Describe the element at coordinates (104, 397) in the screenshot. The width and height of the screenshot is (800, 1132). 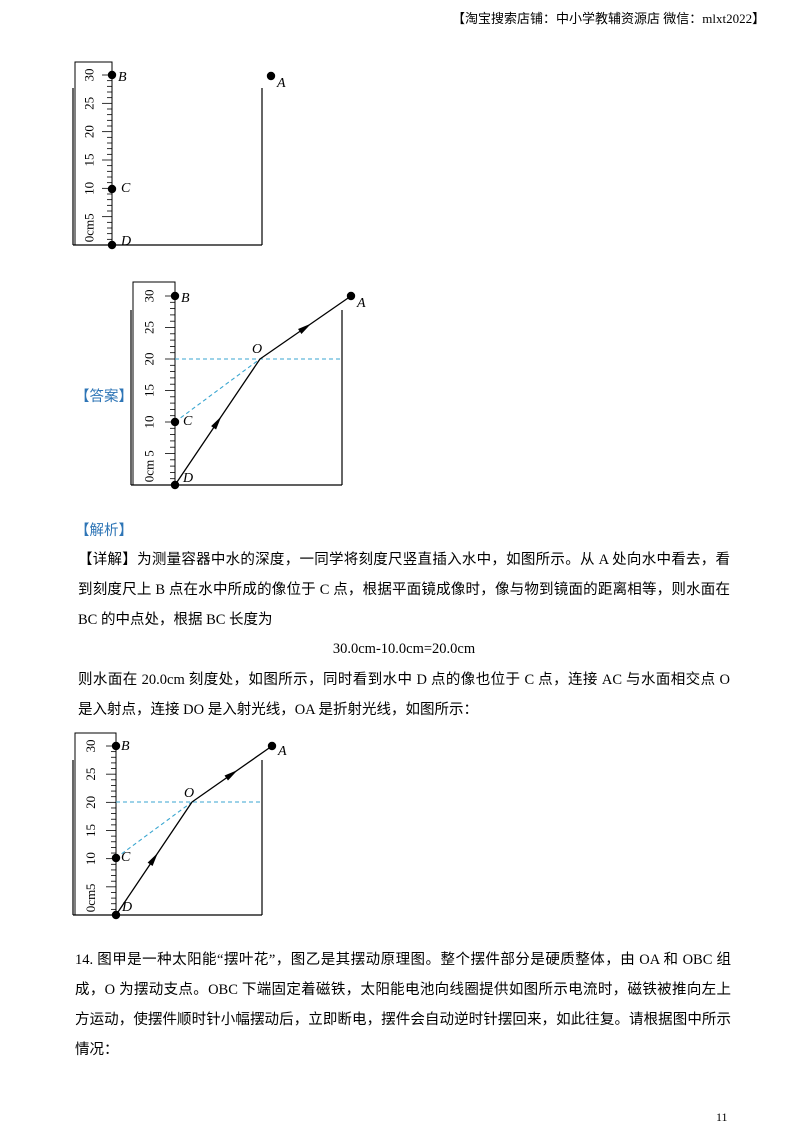
I see `answer-label: 【答案】` at that location.